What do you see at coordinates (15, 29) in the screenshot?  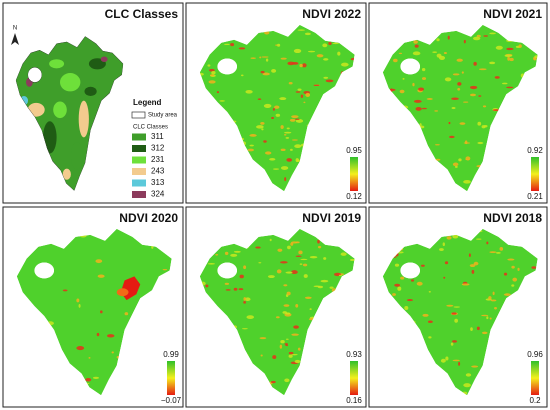 I see `north-arrow-label: N` at bounding box center [15, 29].